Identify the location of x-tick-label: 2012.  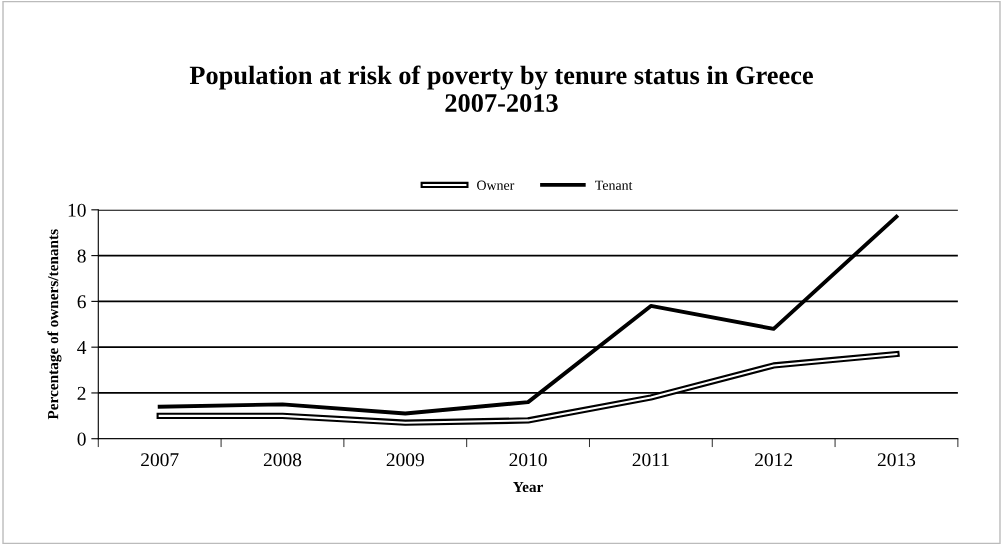
(774, 460).